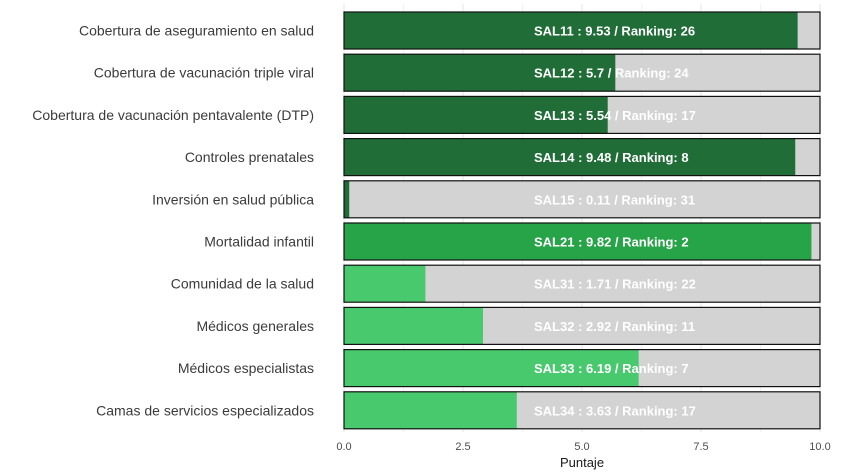 The height and width of the screenshot is (475, 850). I want to click on bar-value-label: SAL21 : 9.82 / Ranking: 2, so click(611, 242).